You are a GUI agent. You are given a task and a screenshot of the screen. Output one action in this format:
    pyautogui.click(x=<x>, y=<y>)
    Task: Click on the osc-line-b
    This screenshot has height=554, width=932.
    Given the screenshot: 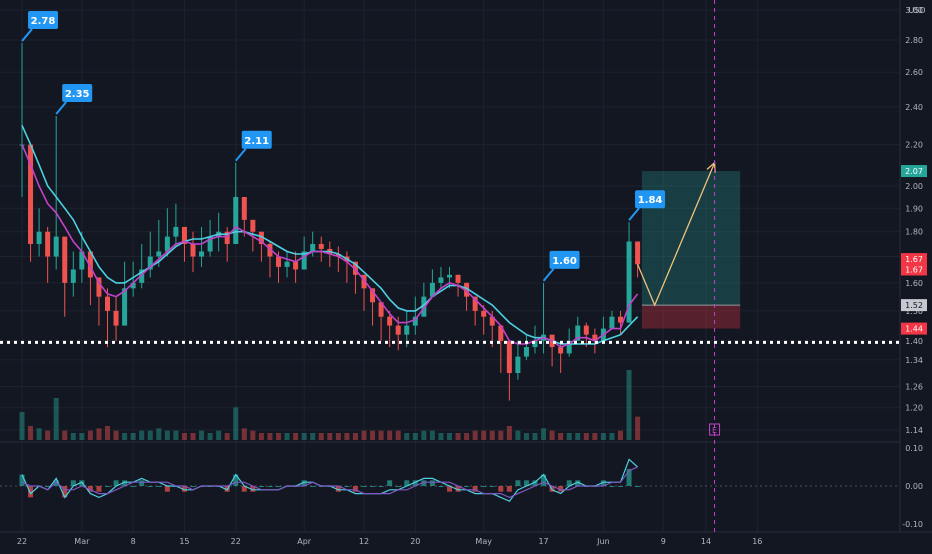 What is the action you would take?
    pyautogui.click(x=329, y=482)
    